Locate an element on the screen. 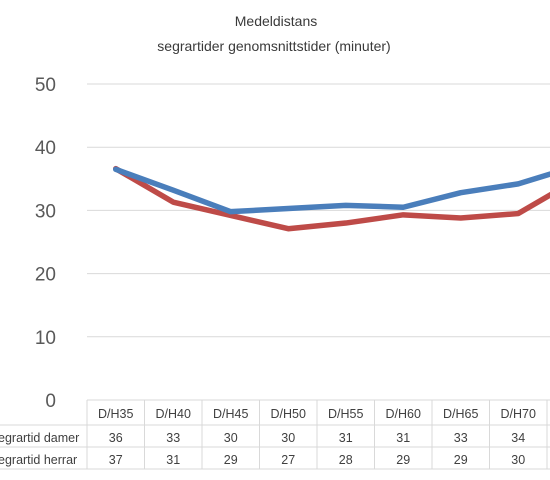 This screenshot has height=480, width=550. y-tick-label: 30 is located at coordinates (45, 211).